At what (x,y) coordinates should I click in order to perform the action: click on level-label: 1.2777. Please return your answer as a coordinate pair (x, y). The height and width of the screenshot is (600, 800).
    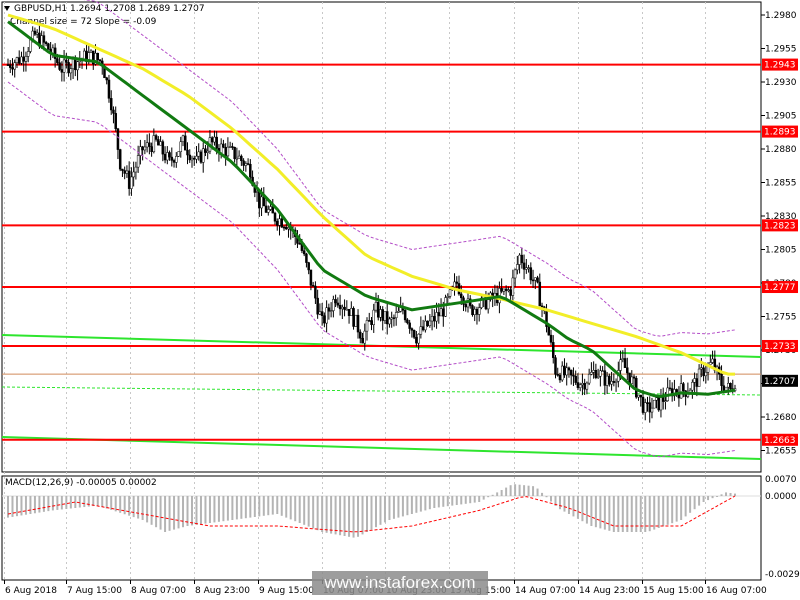
    Looking at the image, I should click on (780, 288).